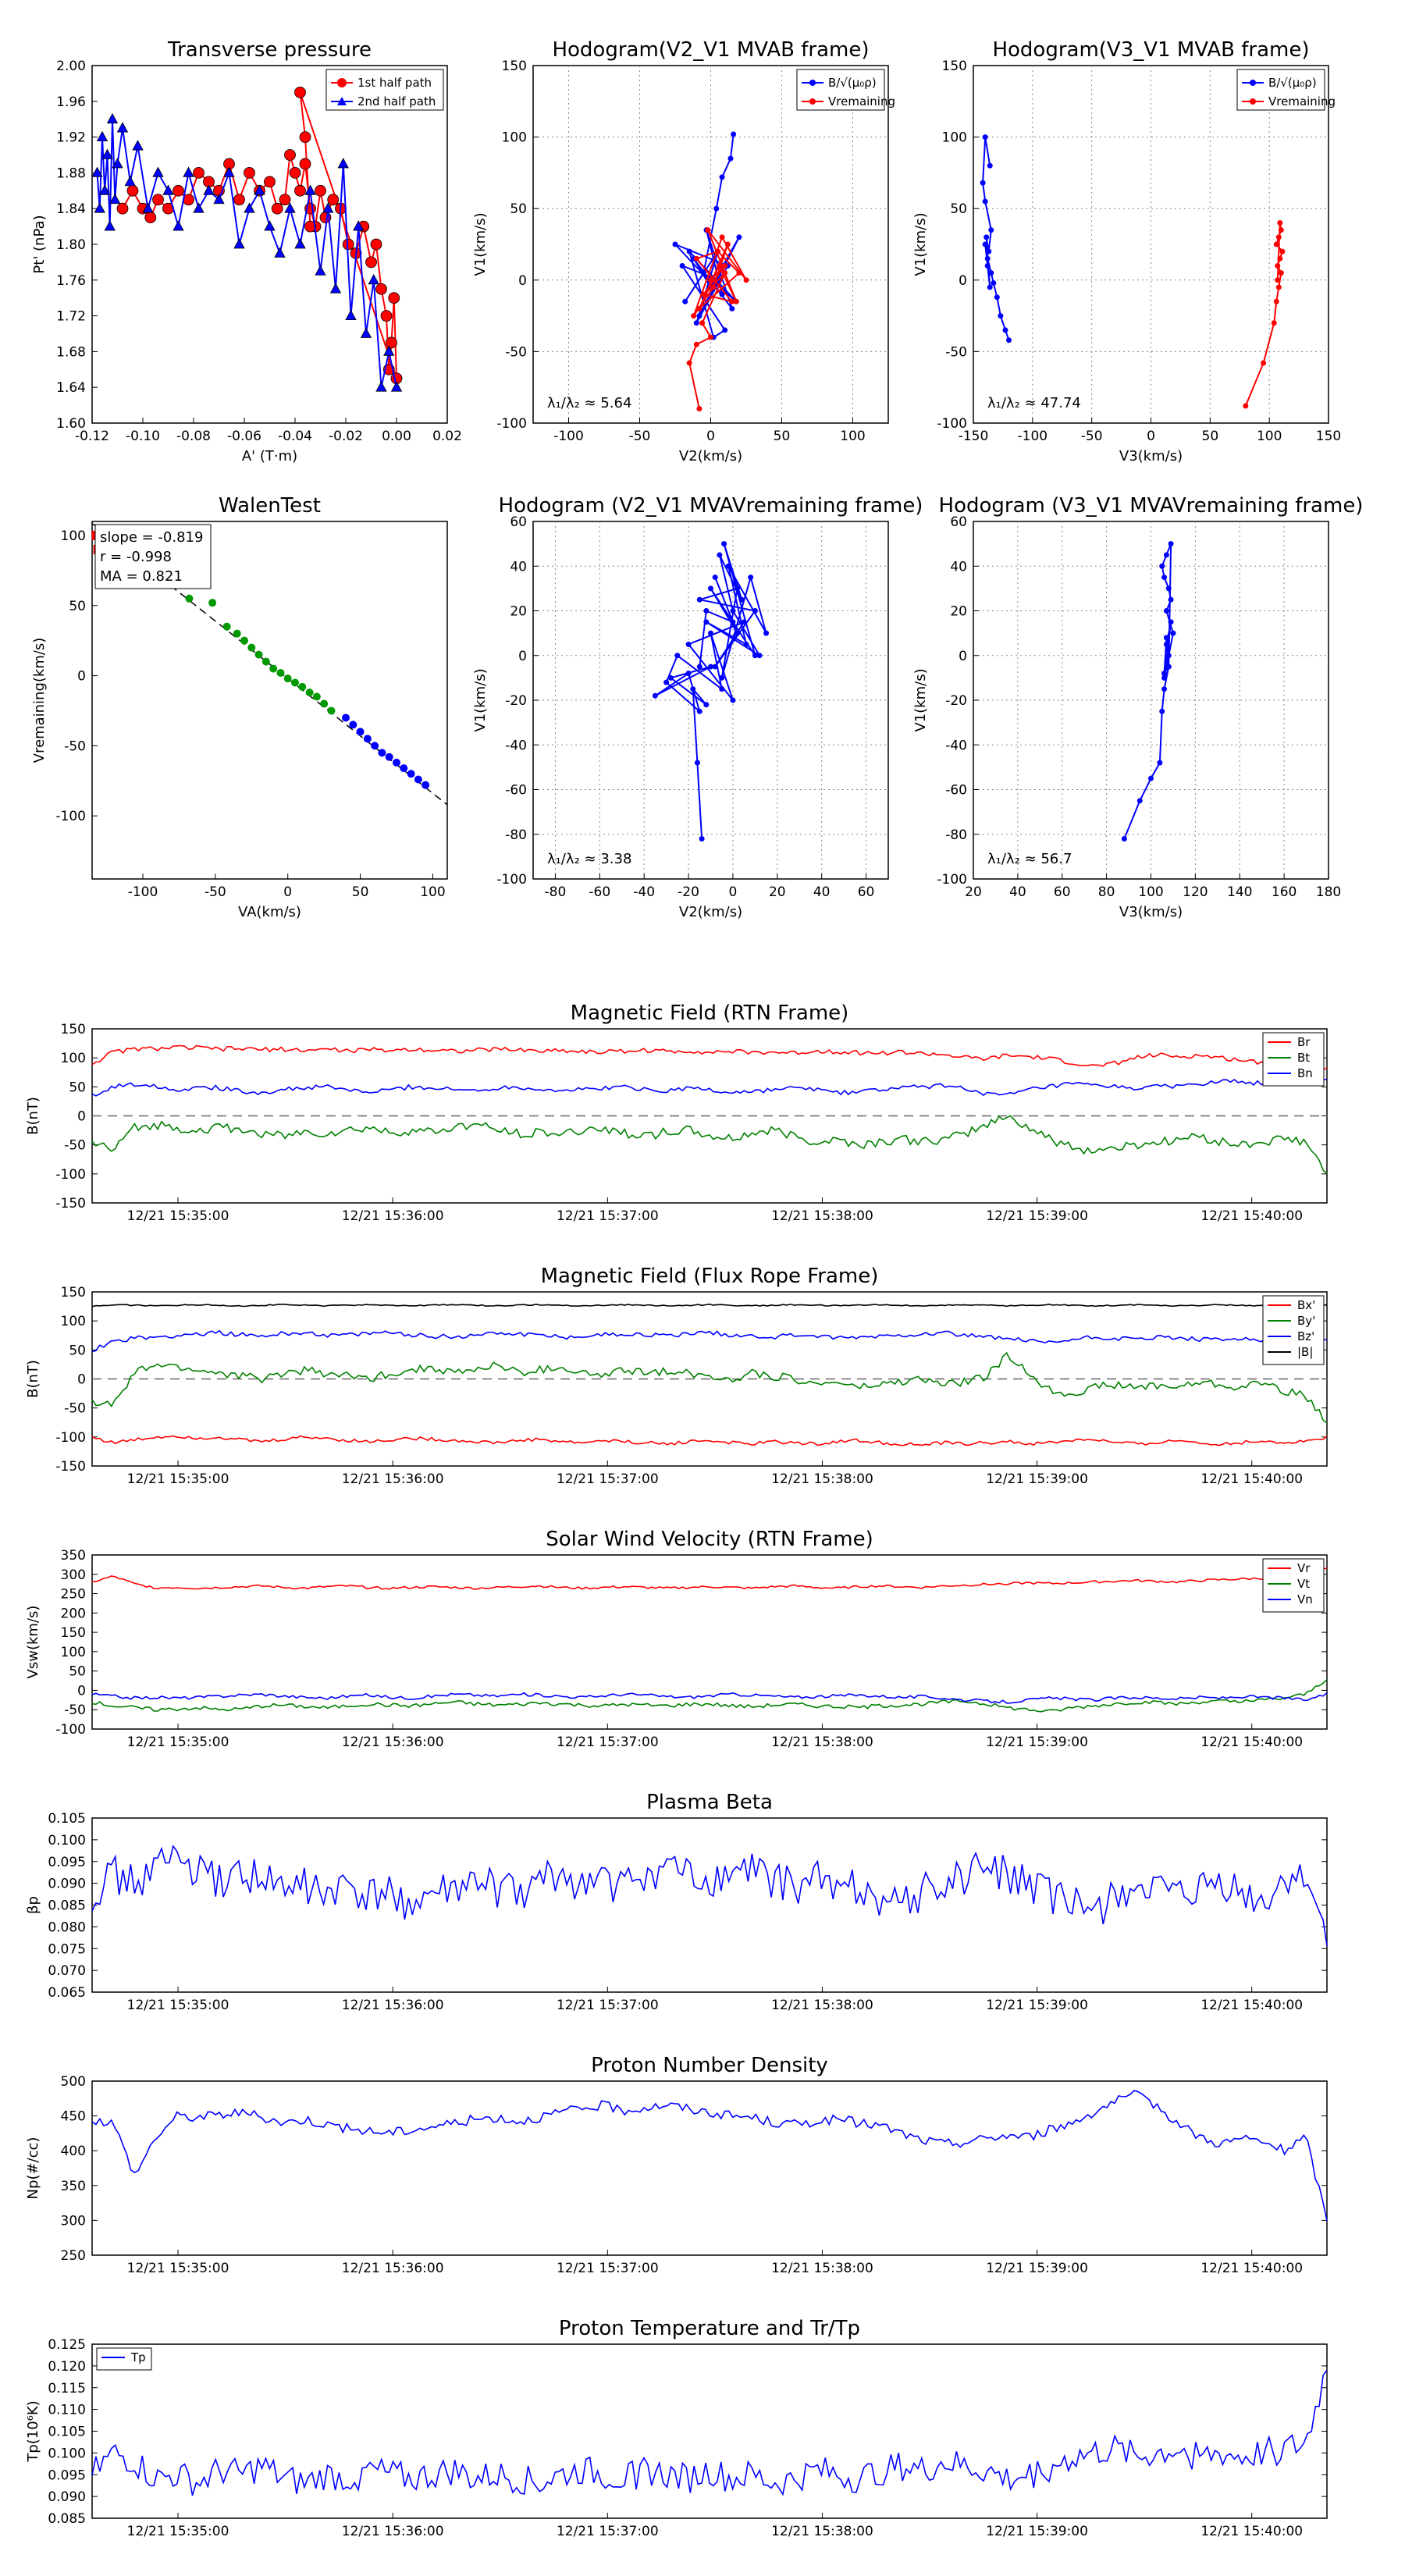 Image resolution: width=1405 pixels, height=2576 pixels. What do you see at coordinates (822, 2531) in the screenshot?
I see `tp-xtick-label: 12/21 15:38:00` at bounding box center [822, 2531].